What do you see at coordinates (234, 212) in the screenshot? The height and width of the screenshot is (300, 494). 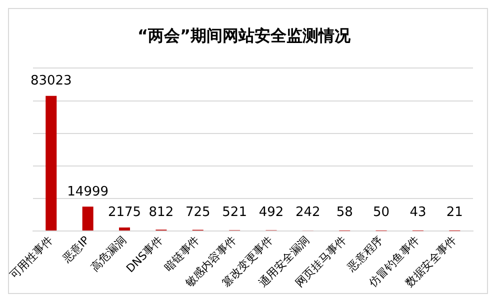 I see `data-label: 521` at bounding box center [234, 212].